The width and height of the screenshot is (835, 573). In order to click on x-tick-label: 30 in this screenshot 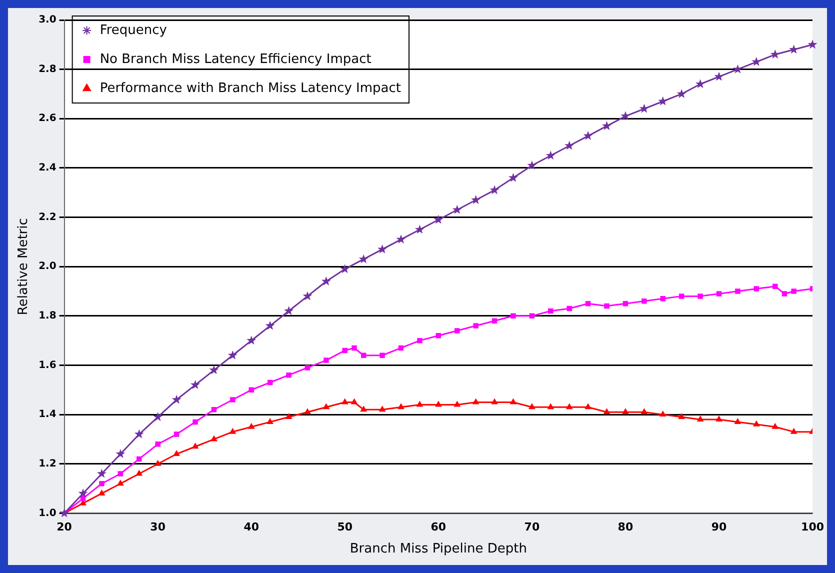, I will do `click(158, 527)`.